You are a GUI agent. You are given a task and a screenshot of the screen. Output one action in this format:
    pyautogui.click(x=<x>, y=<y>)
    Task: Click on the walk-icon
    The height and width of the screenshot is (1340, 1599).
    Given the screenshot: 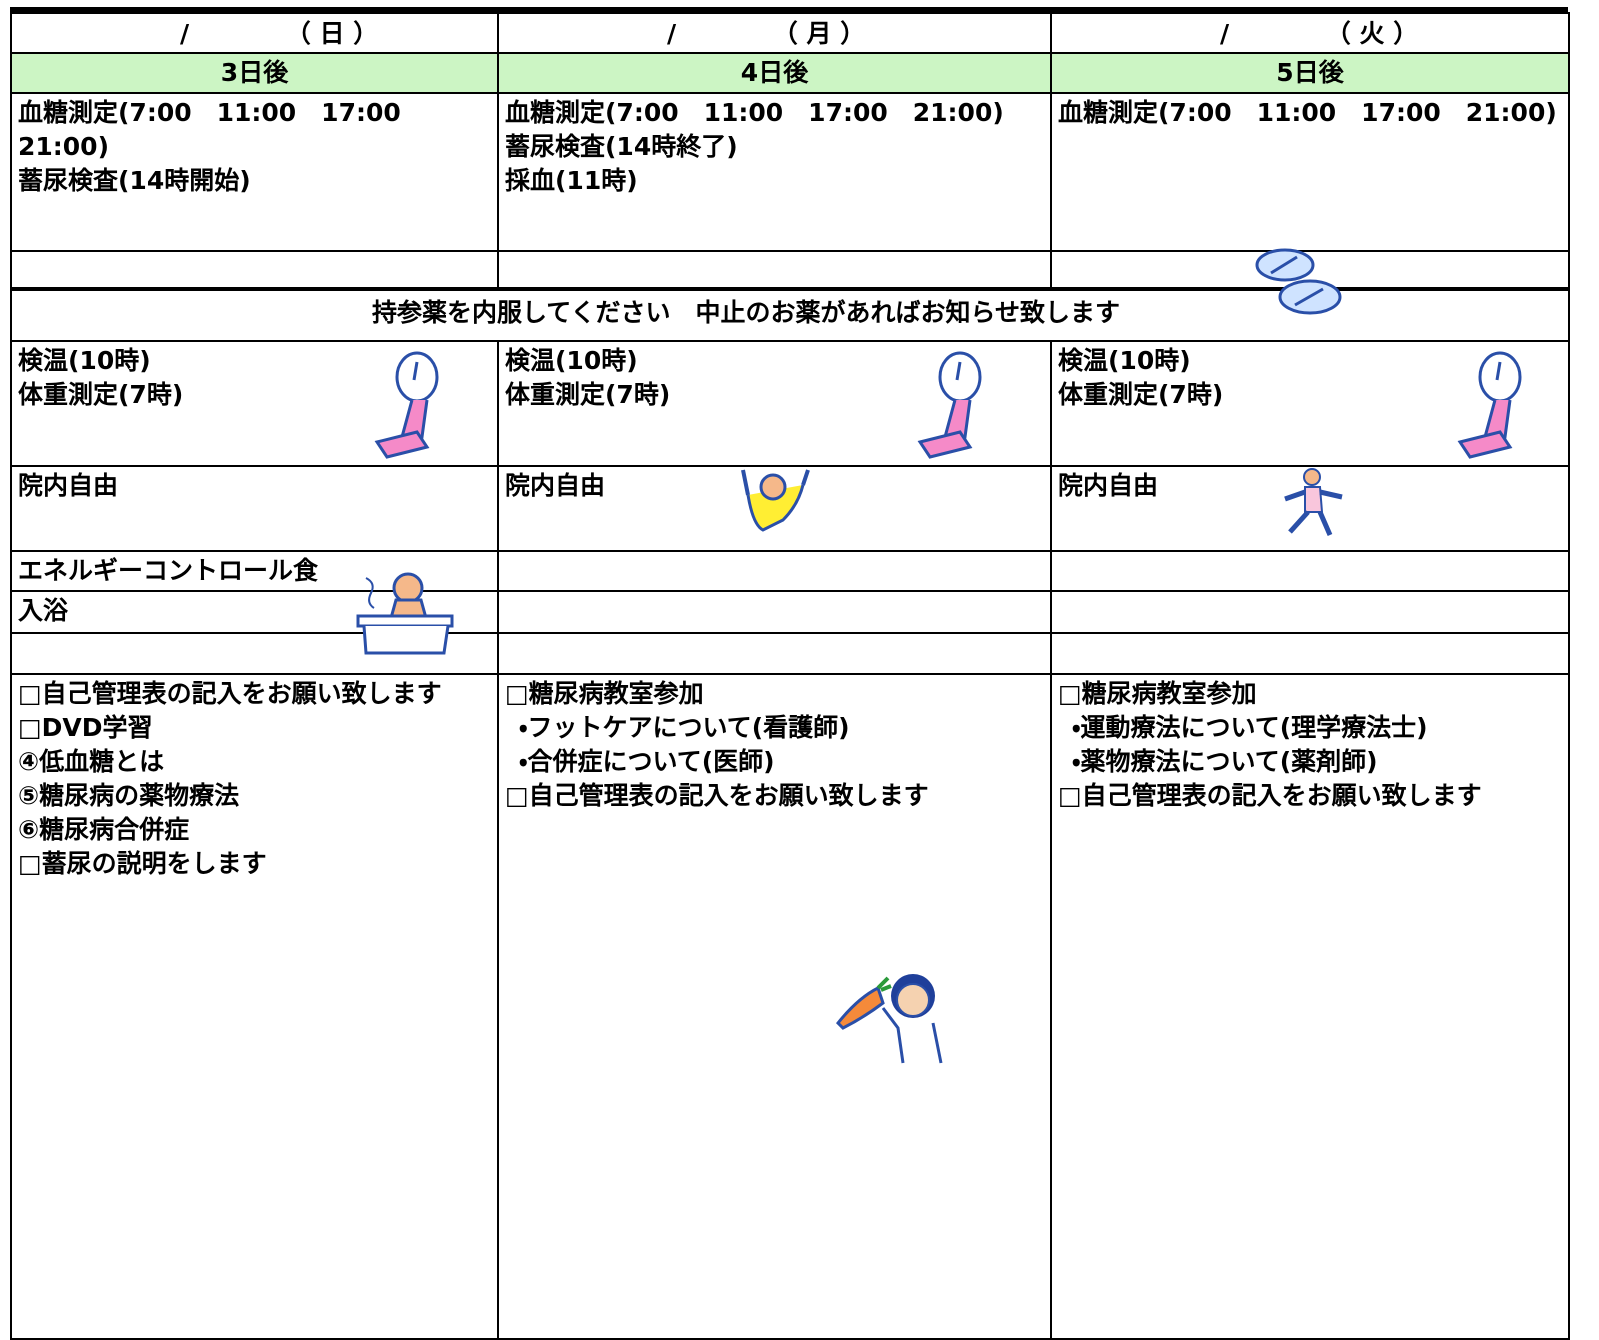 What is the action you would take?
    pyautogui.click(x=1313, y=502)
    